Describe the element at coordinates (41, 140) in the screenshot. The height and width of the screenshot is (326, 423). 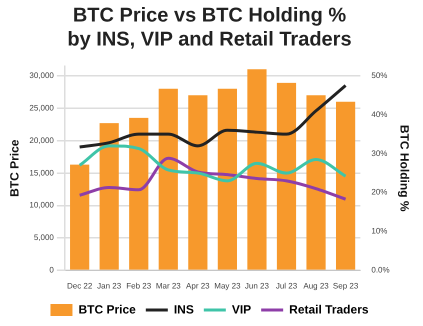
I see `y-tick-label: 20,000` at that location.